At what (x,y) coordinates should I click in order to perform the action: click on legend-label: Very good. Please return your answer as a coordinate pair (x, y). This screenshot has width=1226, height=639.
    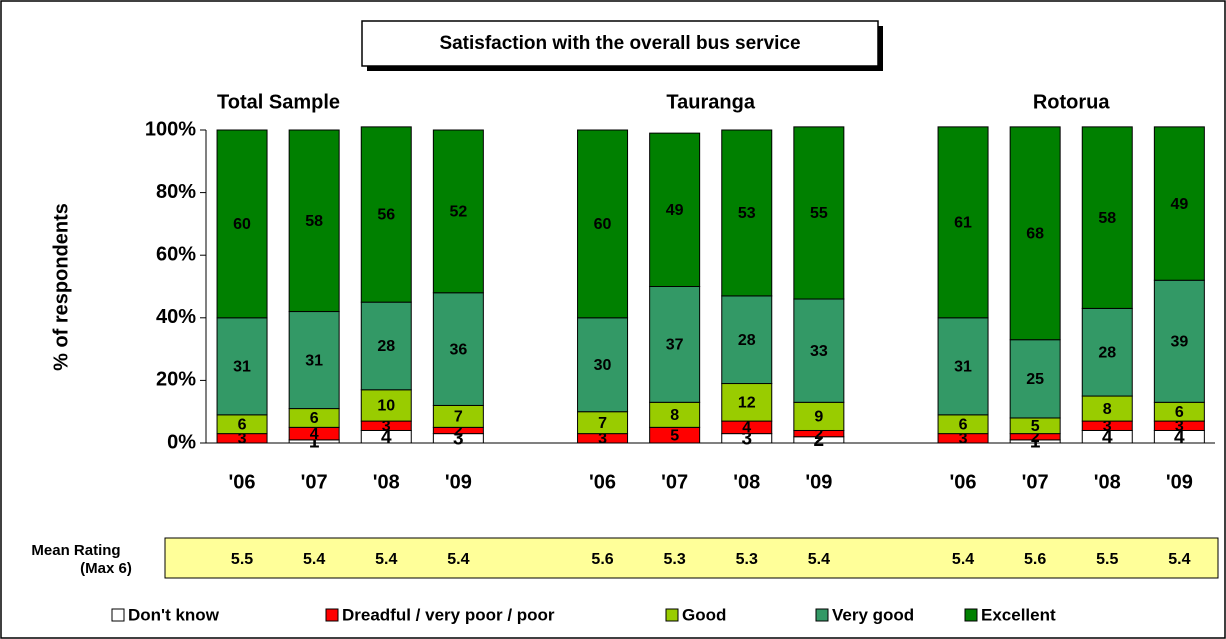
    Looking at the image, I should click on (873, 614).